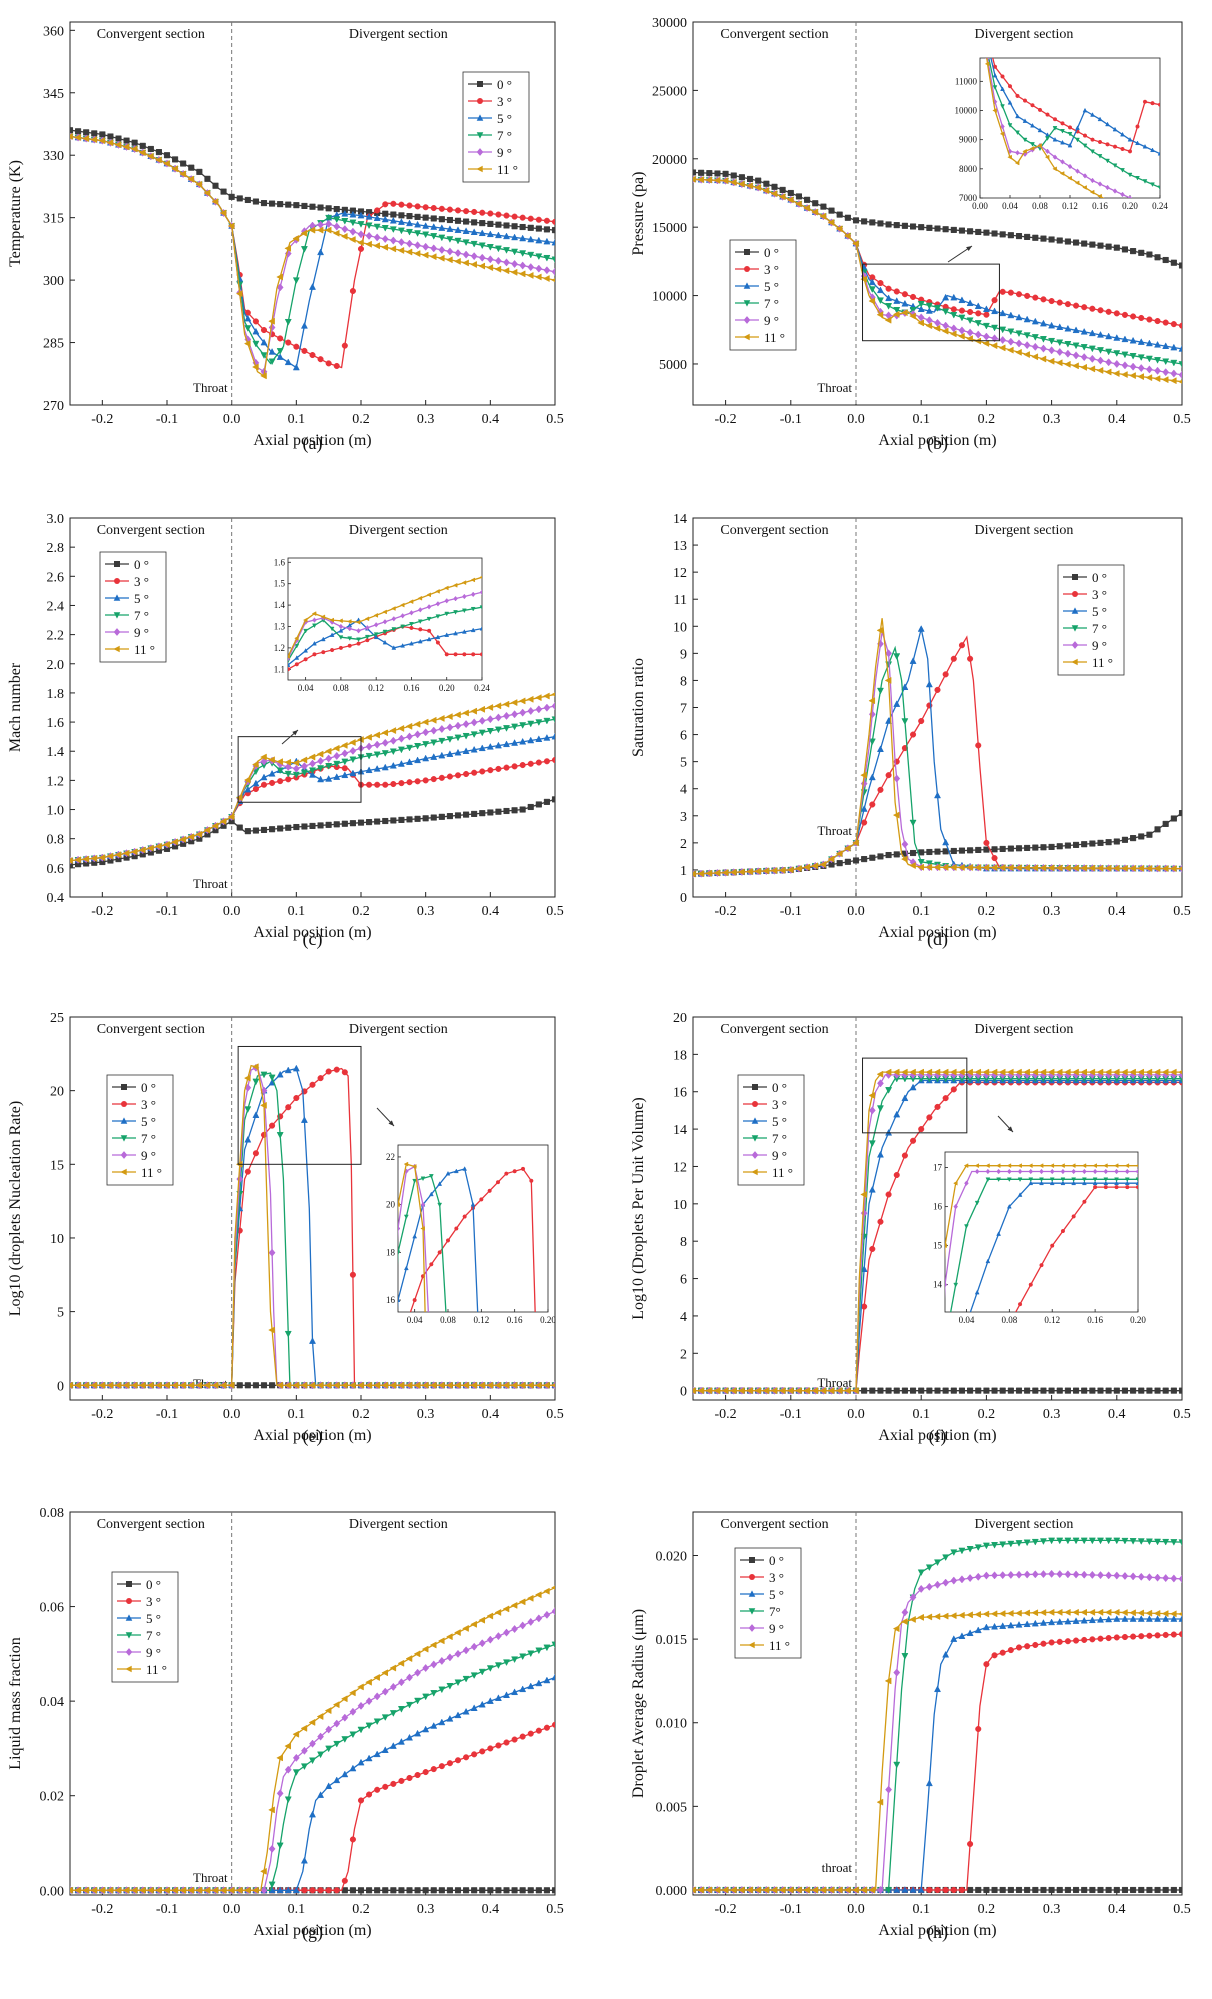  What do you see at coordinates (56, 898) in the screenshot?
I see `y-tick-label: 0.4` at bounding box center [56, 898].